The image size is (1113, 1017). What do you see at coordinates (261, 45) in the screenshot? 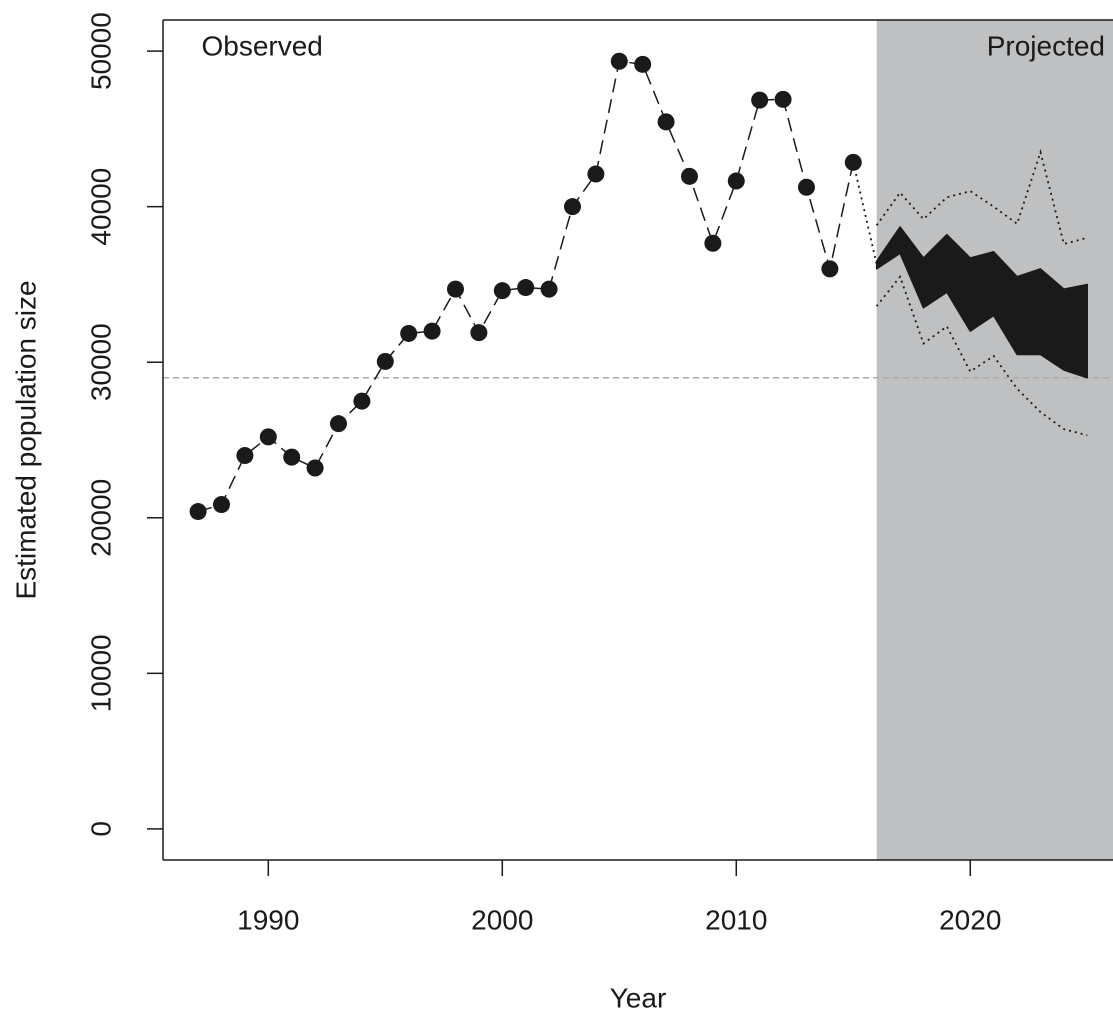
I see `annotation: Observed` at bounding box center [261, 45].